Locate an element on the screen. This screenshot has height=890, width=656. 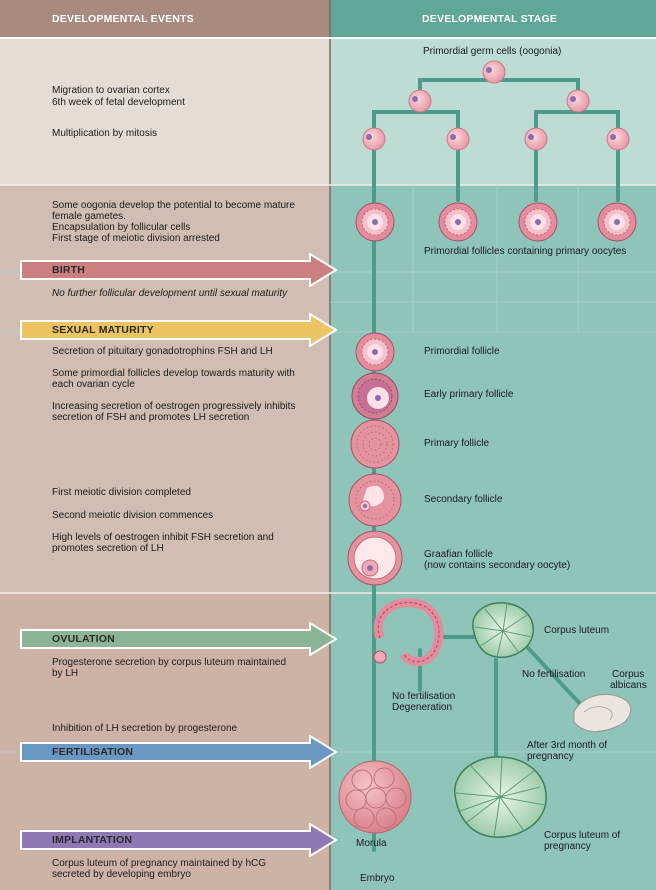
stage-morula: Morula is located at coordinates (371, 843).